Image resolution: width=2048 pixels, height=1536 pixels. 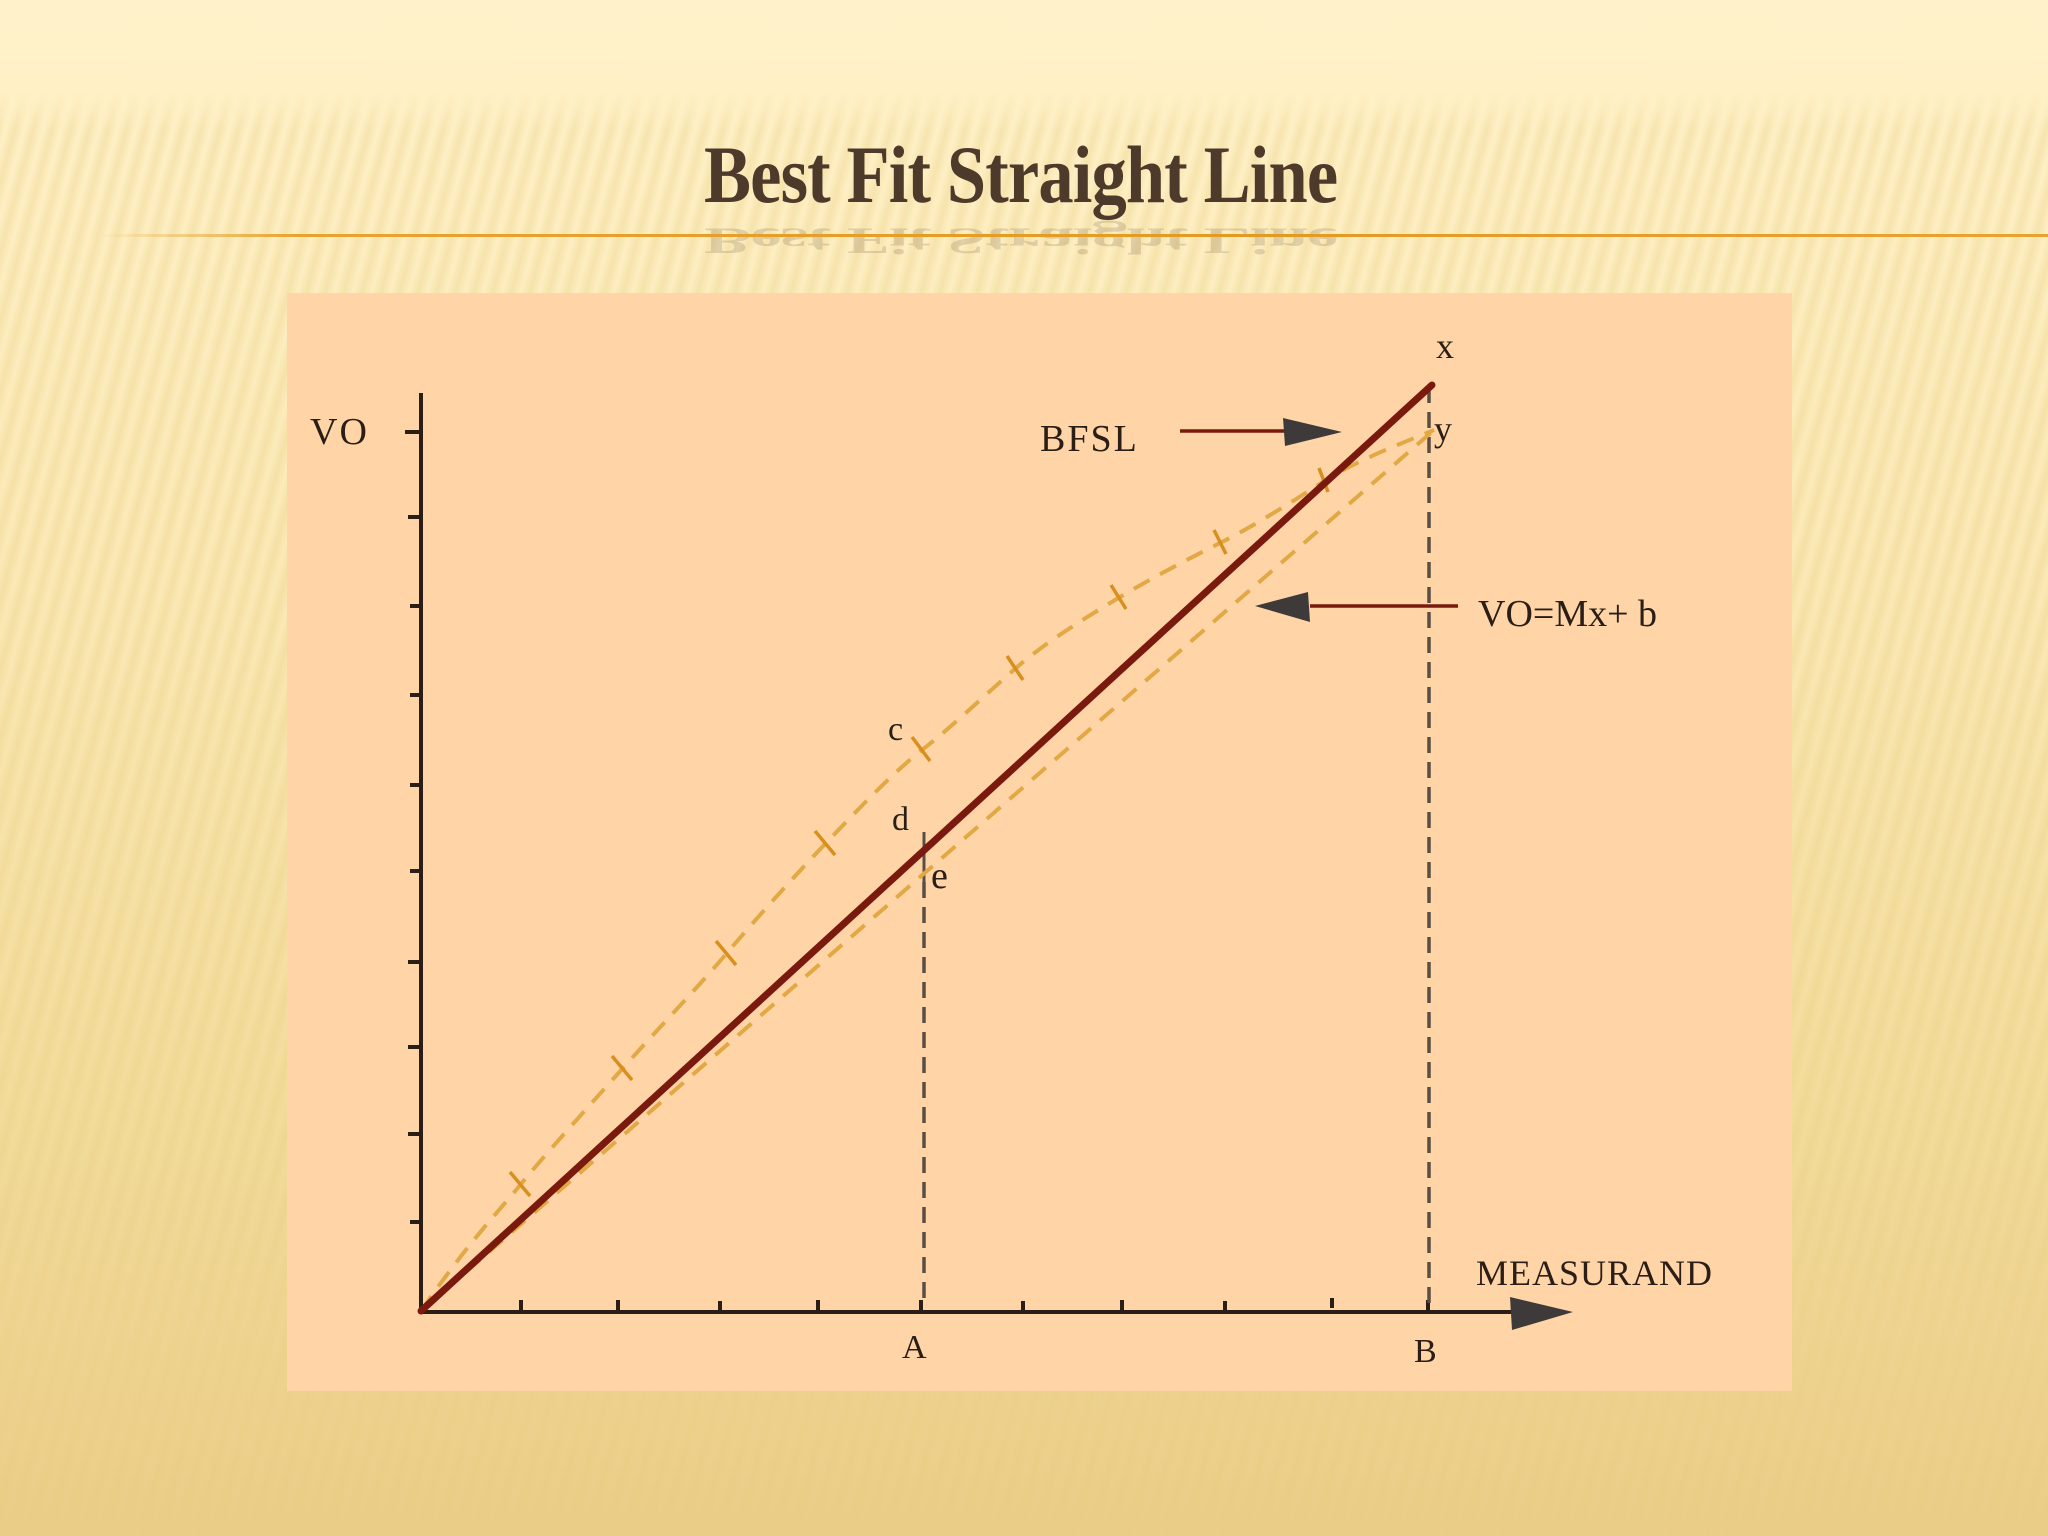 I want to click on title-underline-rule, so click(x=1074, y=235).